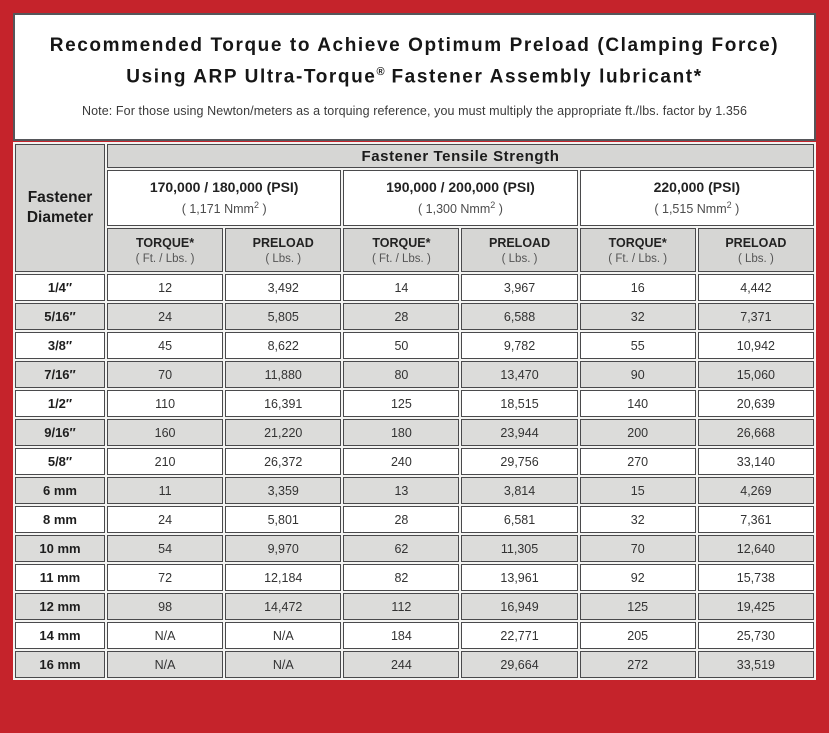 This screenshot has height=733, width=829. What do you see at coordinates (637, 345) in the screenshot?
I see `torque-value: 55` at bounding box center [637, 345].